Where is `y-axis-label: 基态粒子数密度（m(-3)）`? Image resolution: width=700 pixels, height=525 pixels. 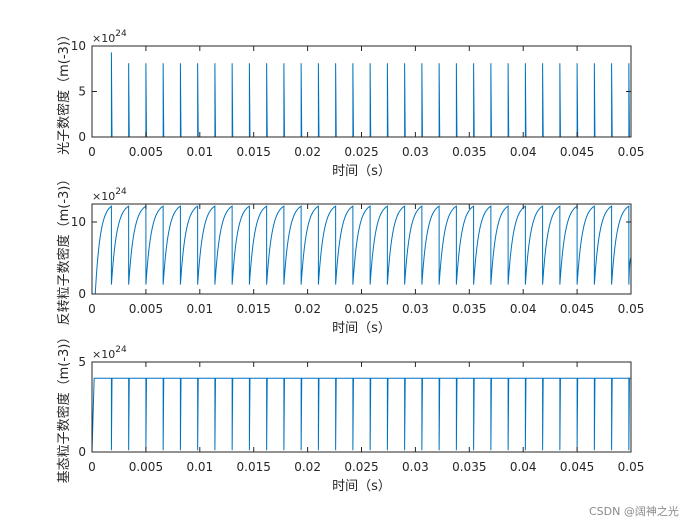 y-axis-label: 基态粒子数密度（m(-3)） is located at coordinates (64, 407).